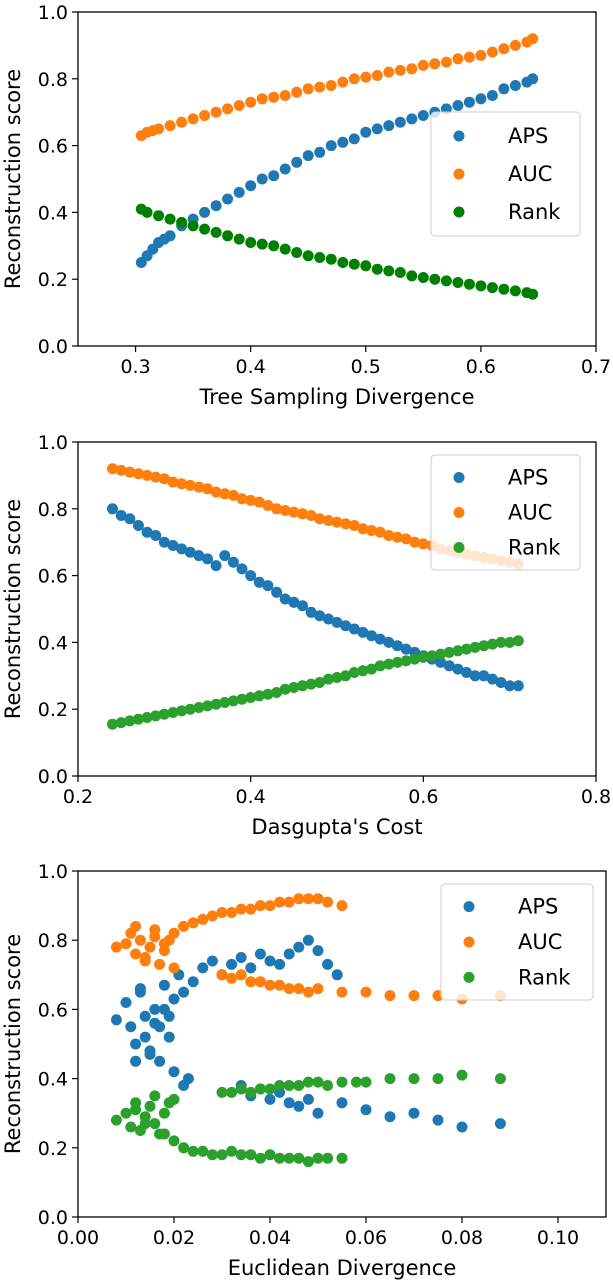 The width and height of the screenshot is (613, 1282). I want to click on legend: APS AUC Rank, so click(517, 942).